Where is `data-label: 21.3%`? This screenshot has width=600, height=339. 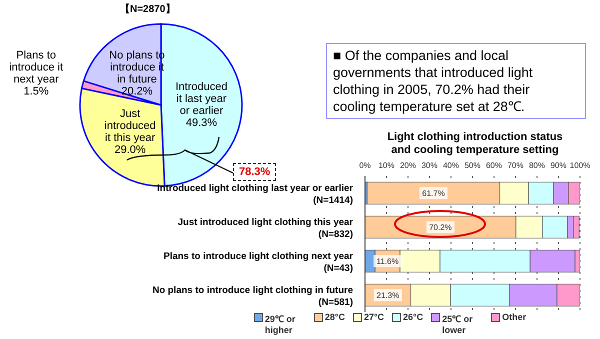 data-label: 21.3% is located at coordinates (388, 295).